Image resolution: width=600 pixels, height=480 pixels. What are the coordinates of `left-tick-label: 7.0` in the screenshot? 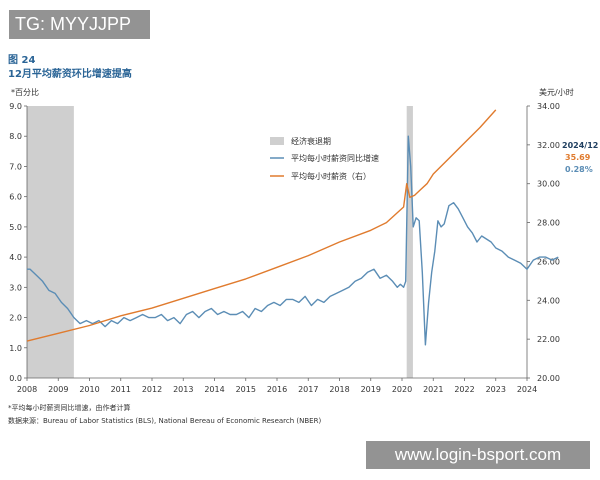 It's located at (15, 166).